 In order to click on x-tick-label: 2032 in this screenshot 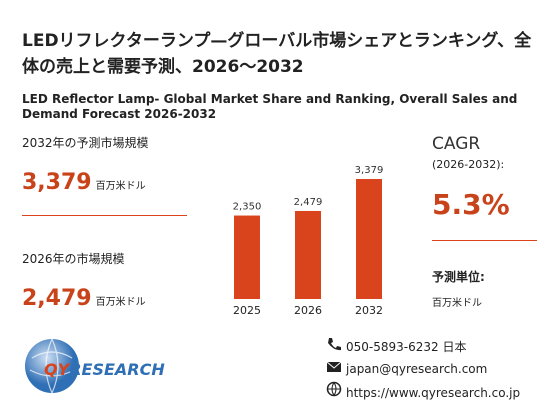, I will do `click(369, 310)`.